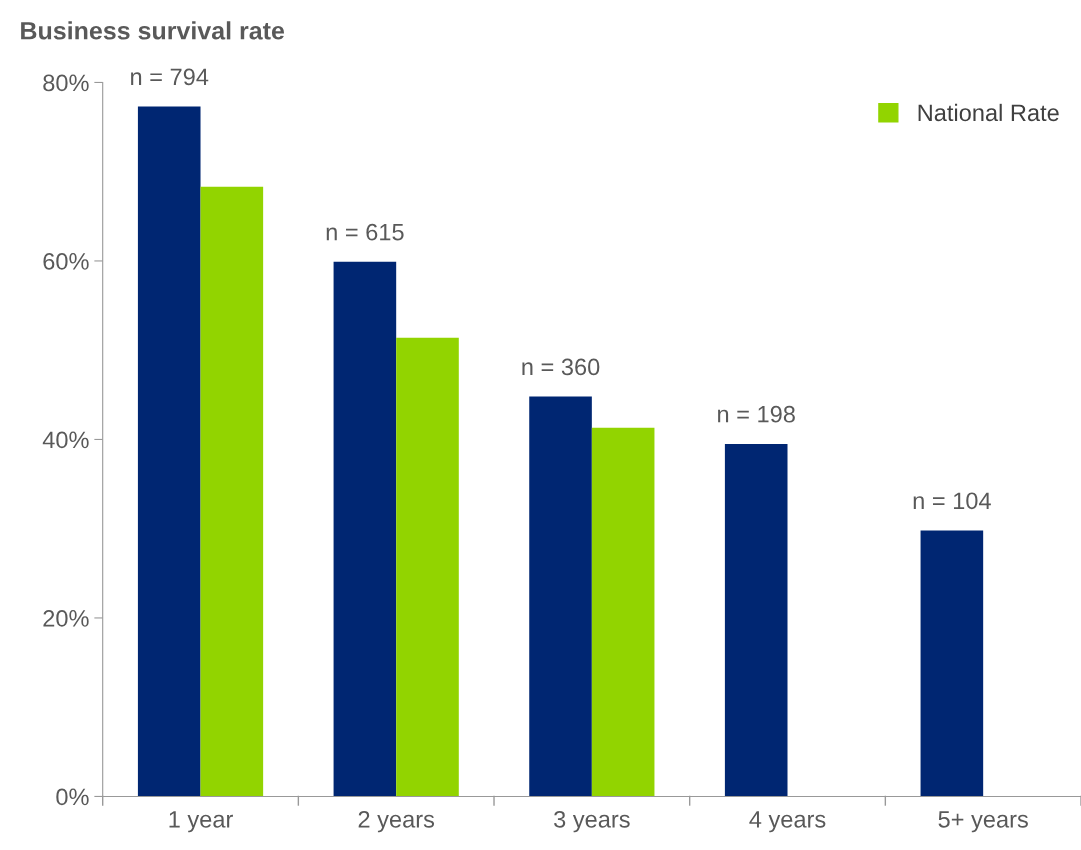  What do you see at coordinates (983, 822) in the screenshot?
I see `x-tick-label: 5+ years` at bounding box center [983, 822].